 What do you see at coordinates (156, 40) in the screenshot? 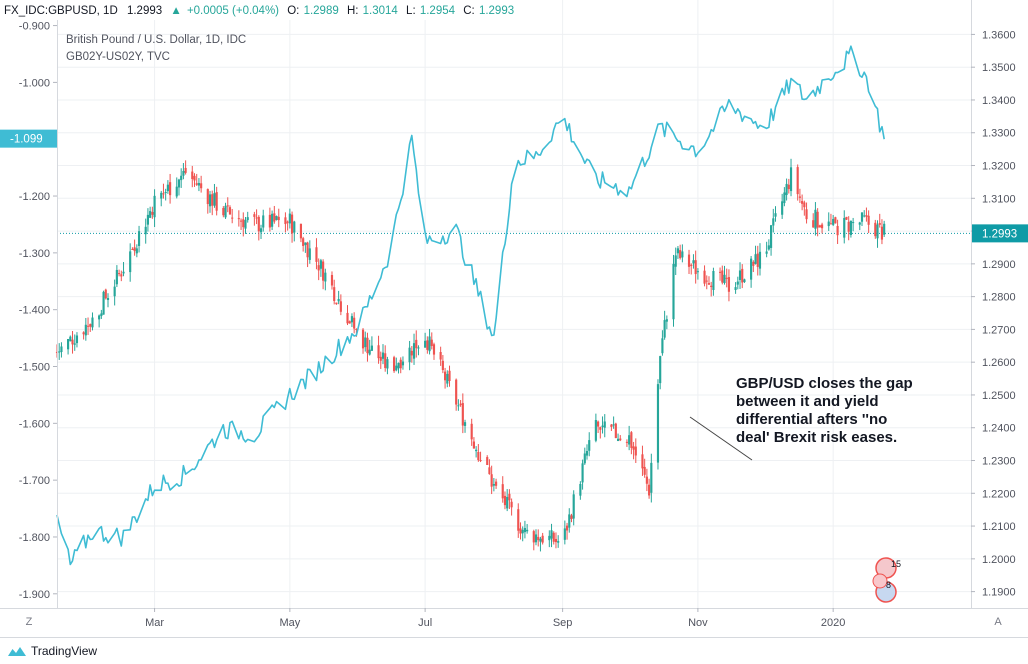
I see `main-series-legend: British Pound / U.S. Dollar, 1D, IDC` at bounding box center [156, 40].